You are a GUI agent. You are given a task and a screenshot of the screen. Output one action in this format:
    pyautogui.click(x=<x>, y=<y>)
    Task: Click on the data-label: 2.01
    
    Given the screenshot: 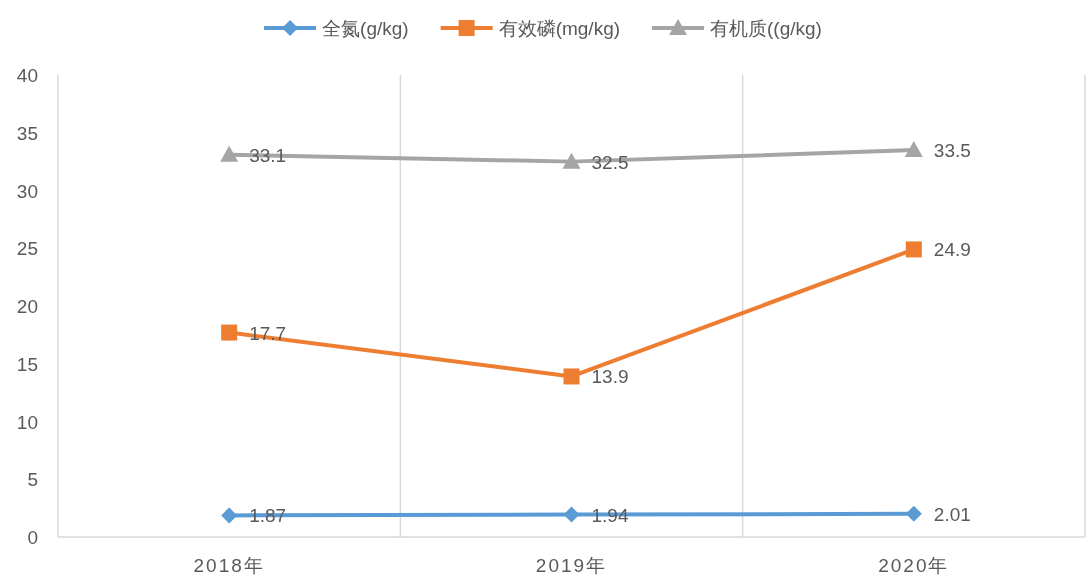 What is the action you would take?
    pyautogui.click(x=952, y=514)
    